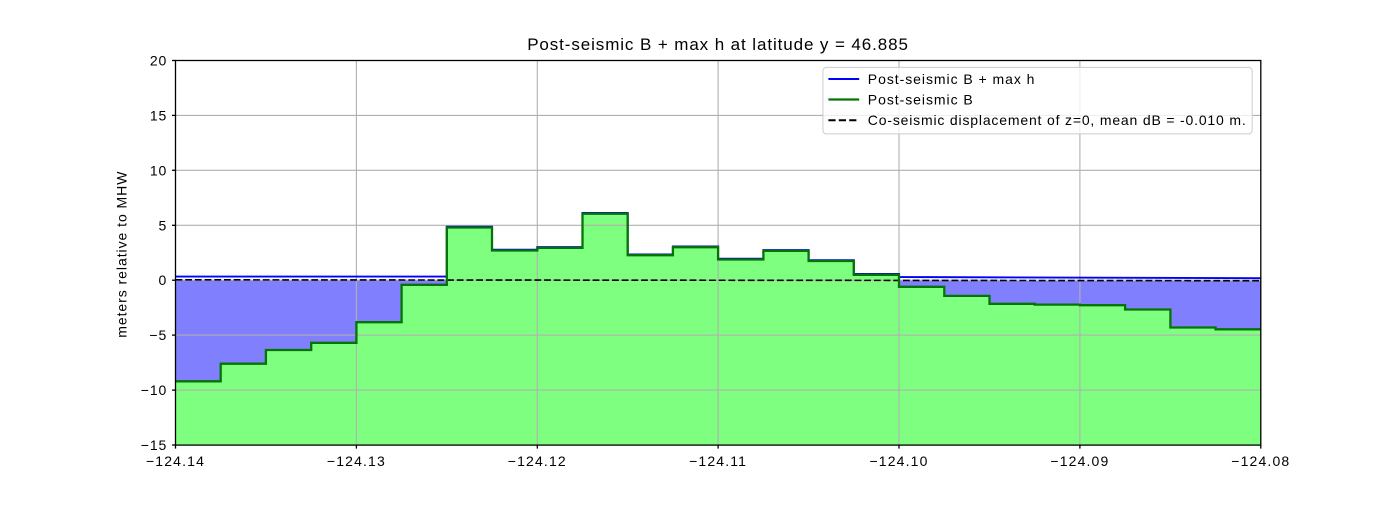  Describe the element at coordinates (356, 461) in the screenshot. I see `svg-text: −124.13` at that location.